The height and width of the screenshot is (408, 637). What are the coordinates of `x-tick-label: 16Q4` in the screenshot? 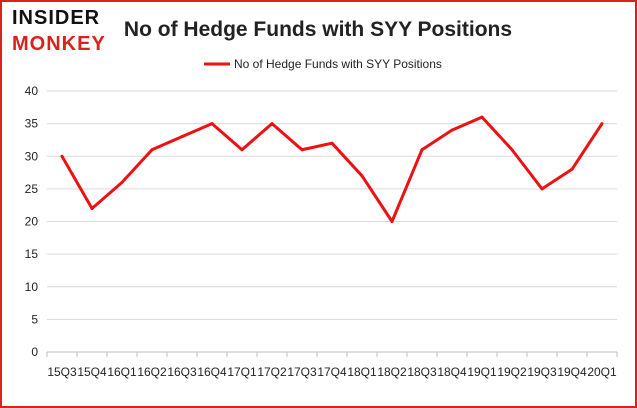 It's located at (212, 372).